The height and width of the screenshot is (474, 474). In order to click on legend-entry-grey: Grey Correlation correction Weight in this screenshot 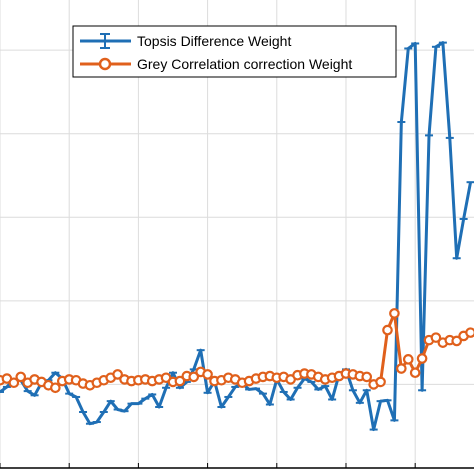, I will do `click(216, 64)`.